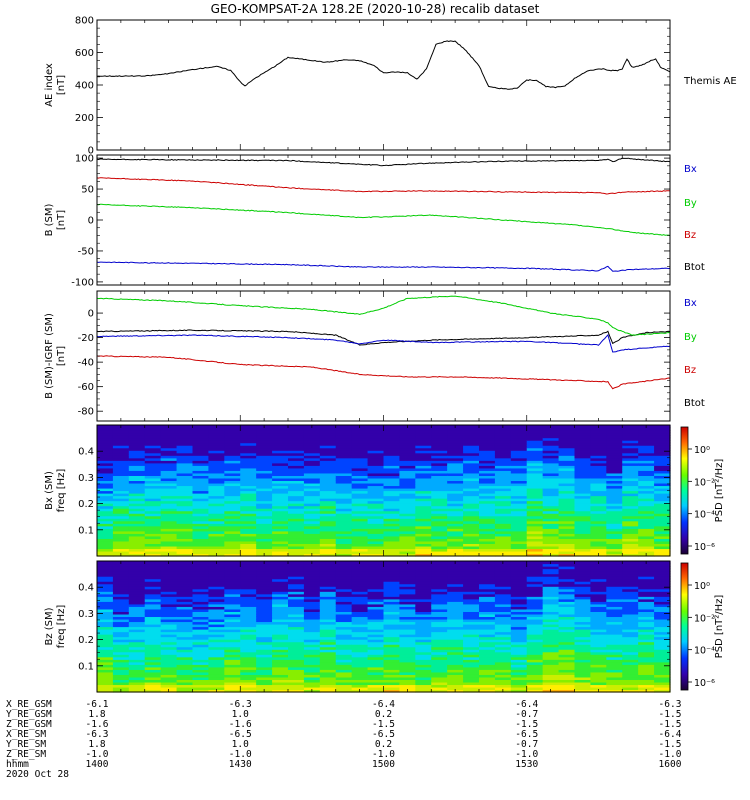 The height and width of the screenshot is (800, 750). Describe the element at coordinates (29, 724) in the screenshot. I see `x-table-row-label: Z_RE_GSM` at that location.